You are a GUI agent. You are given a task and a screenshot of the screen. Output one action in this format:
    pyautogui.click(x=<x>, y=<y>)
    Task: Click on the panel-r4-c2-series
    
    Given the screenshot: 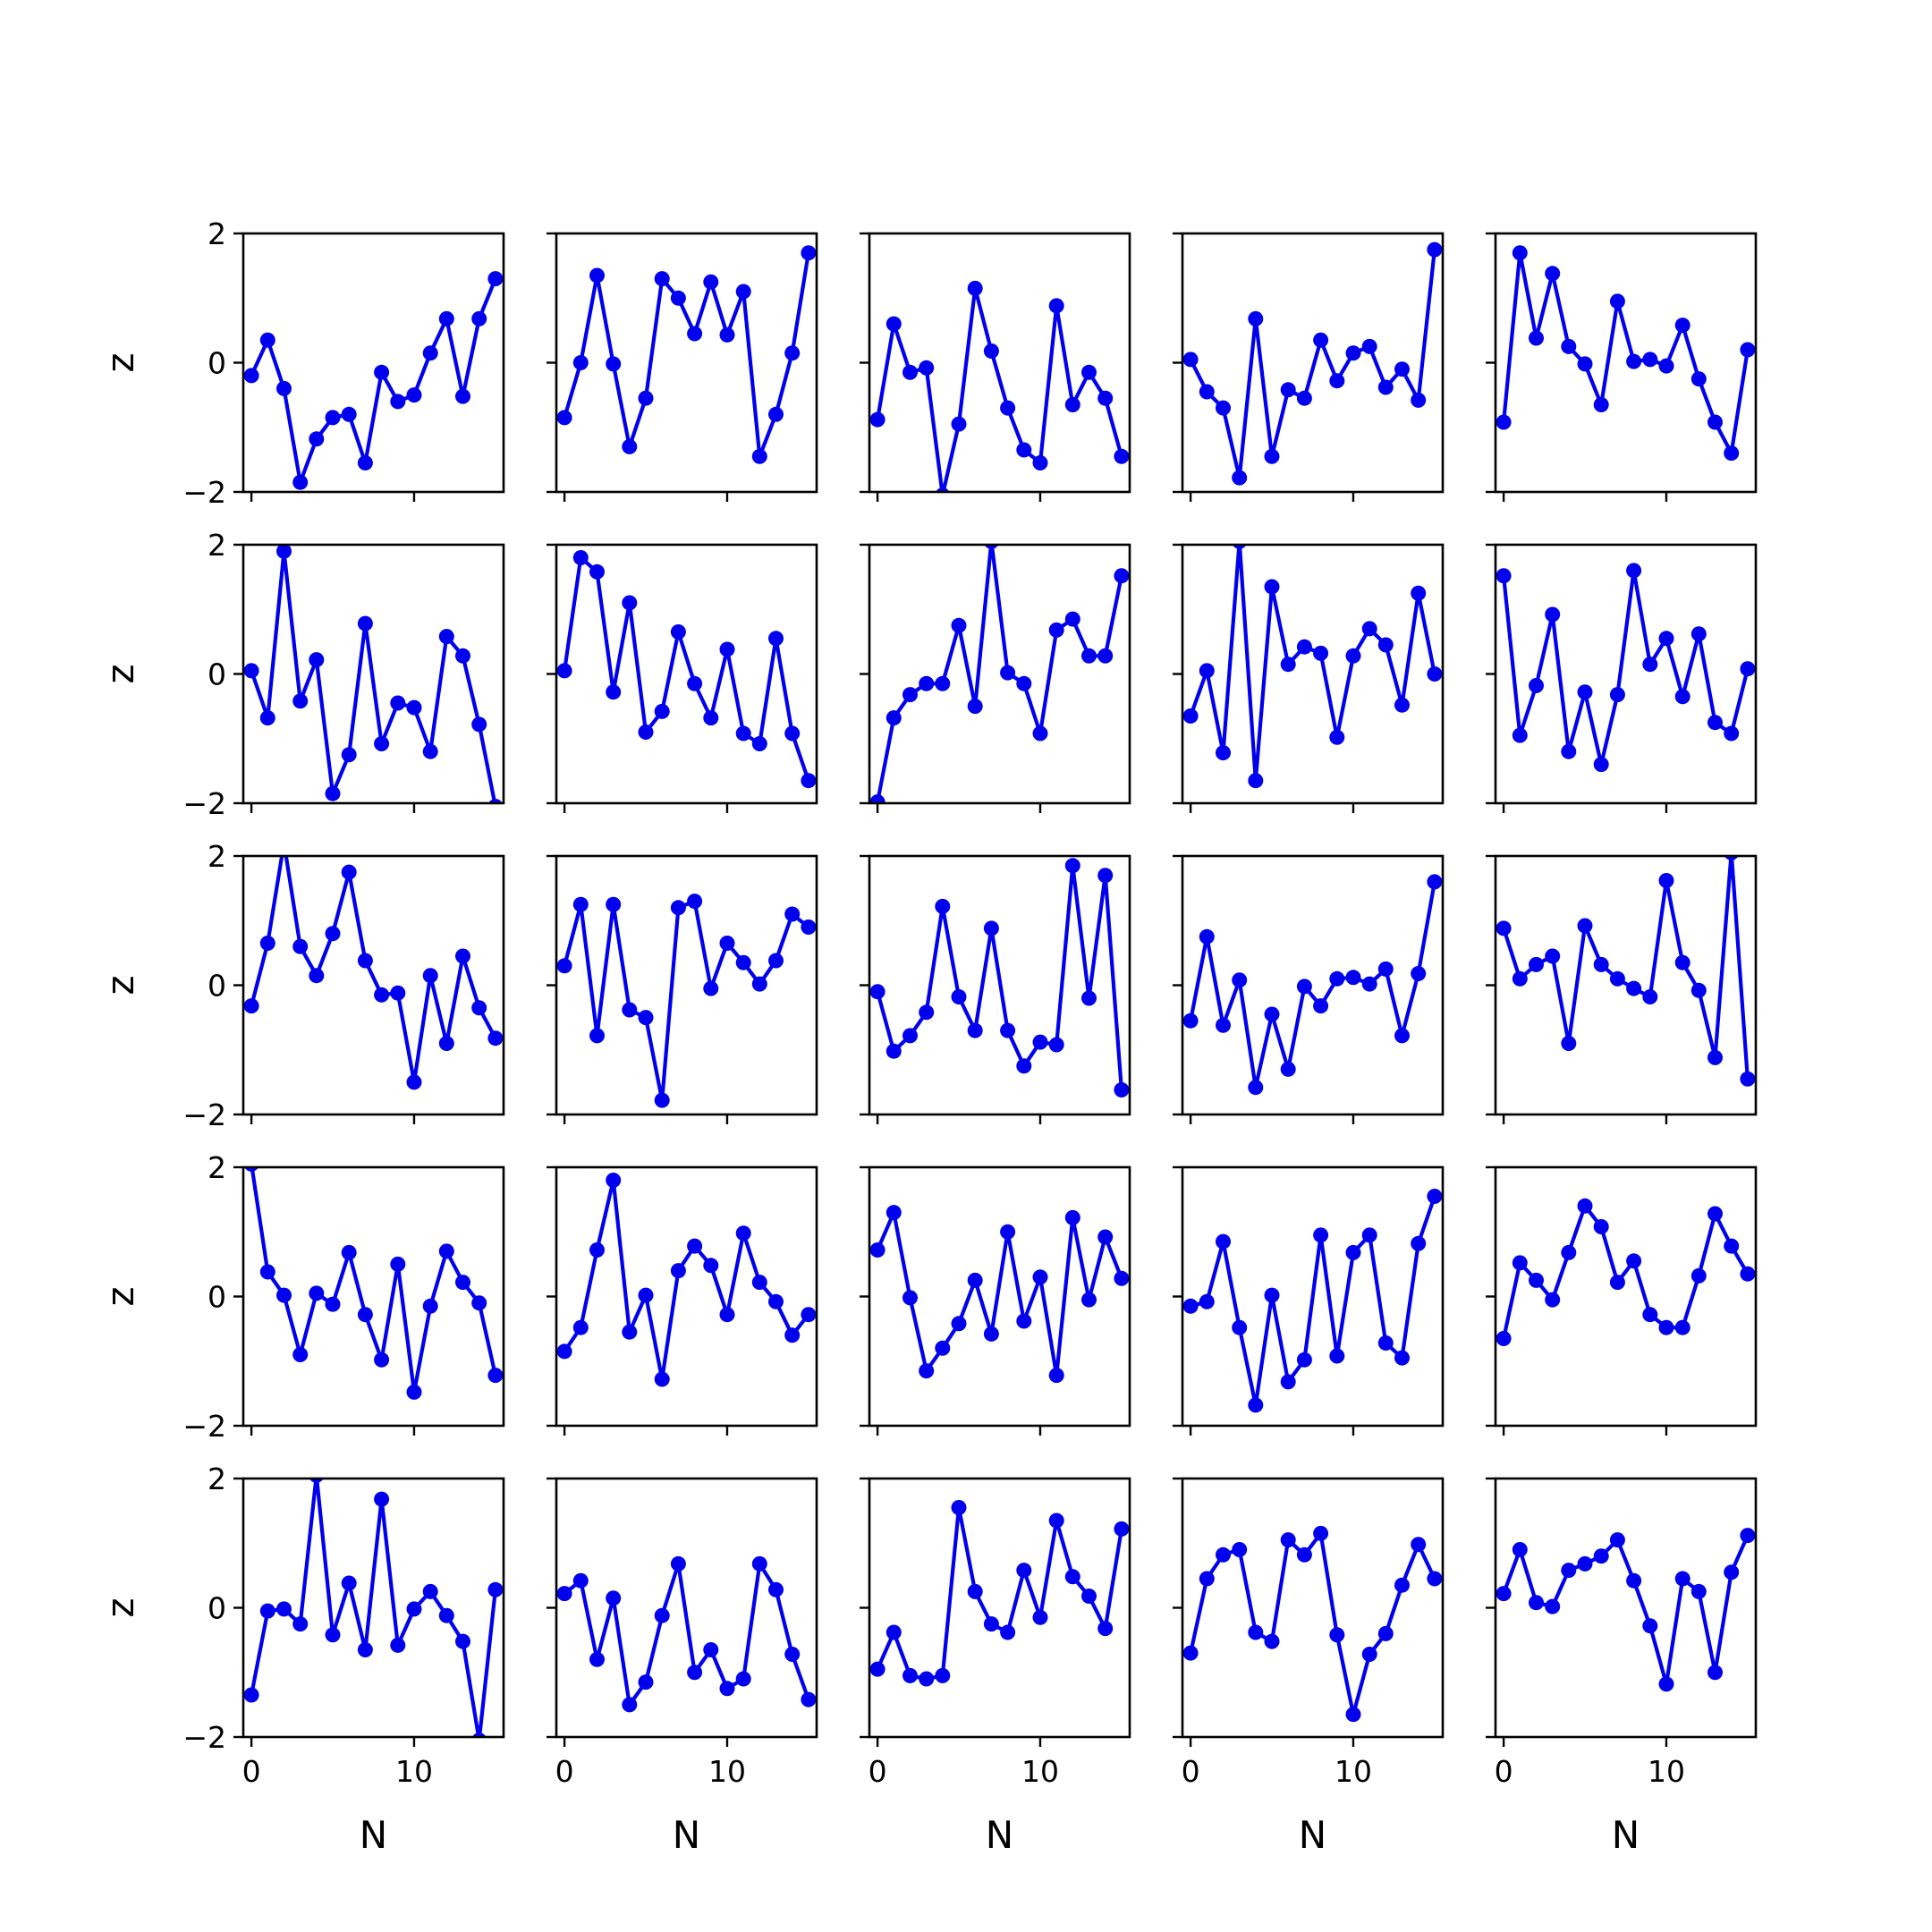 What is the action you would take?
    pyautogui.click(x=686, y=1280)
    